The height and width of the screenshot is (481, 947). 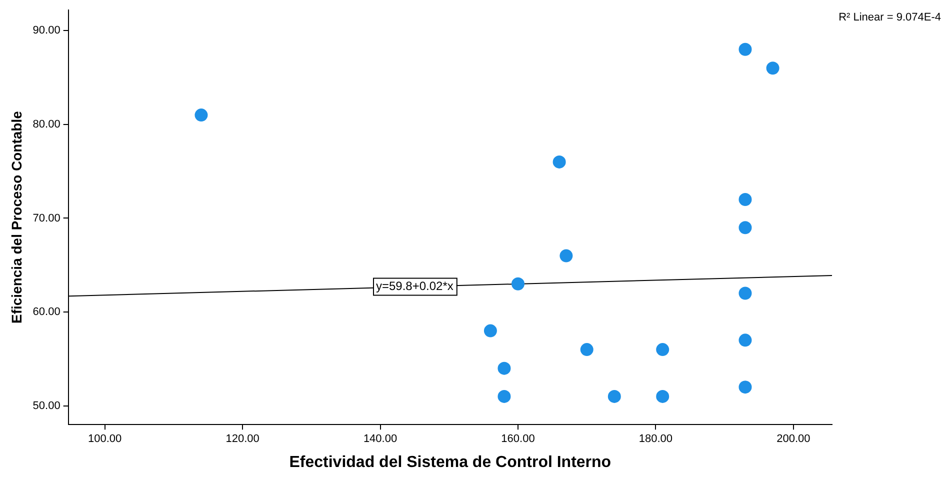 What do you see at coordinates (889, 18) in the screenshot?
I see `text: R² Linear = 9.074E-4` at bounding box center [889, 18].